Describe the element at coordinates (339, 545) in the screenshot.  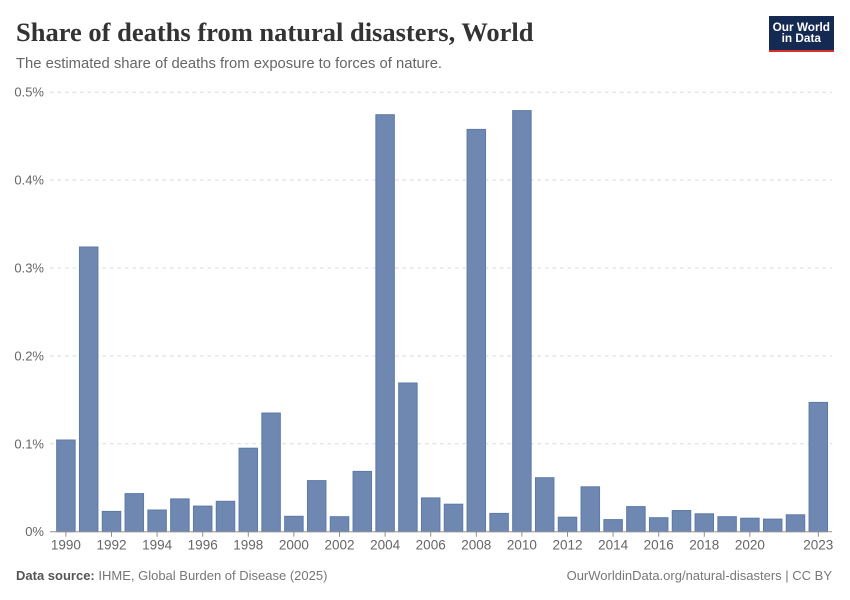
I see `svg-text: 2002` at that location.